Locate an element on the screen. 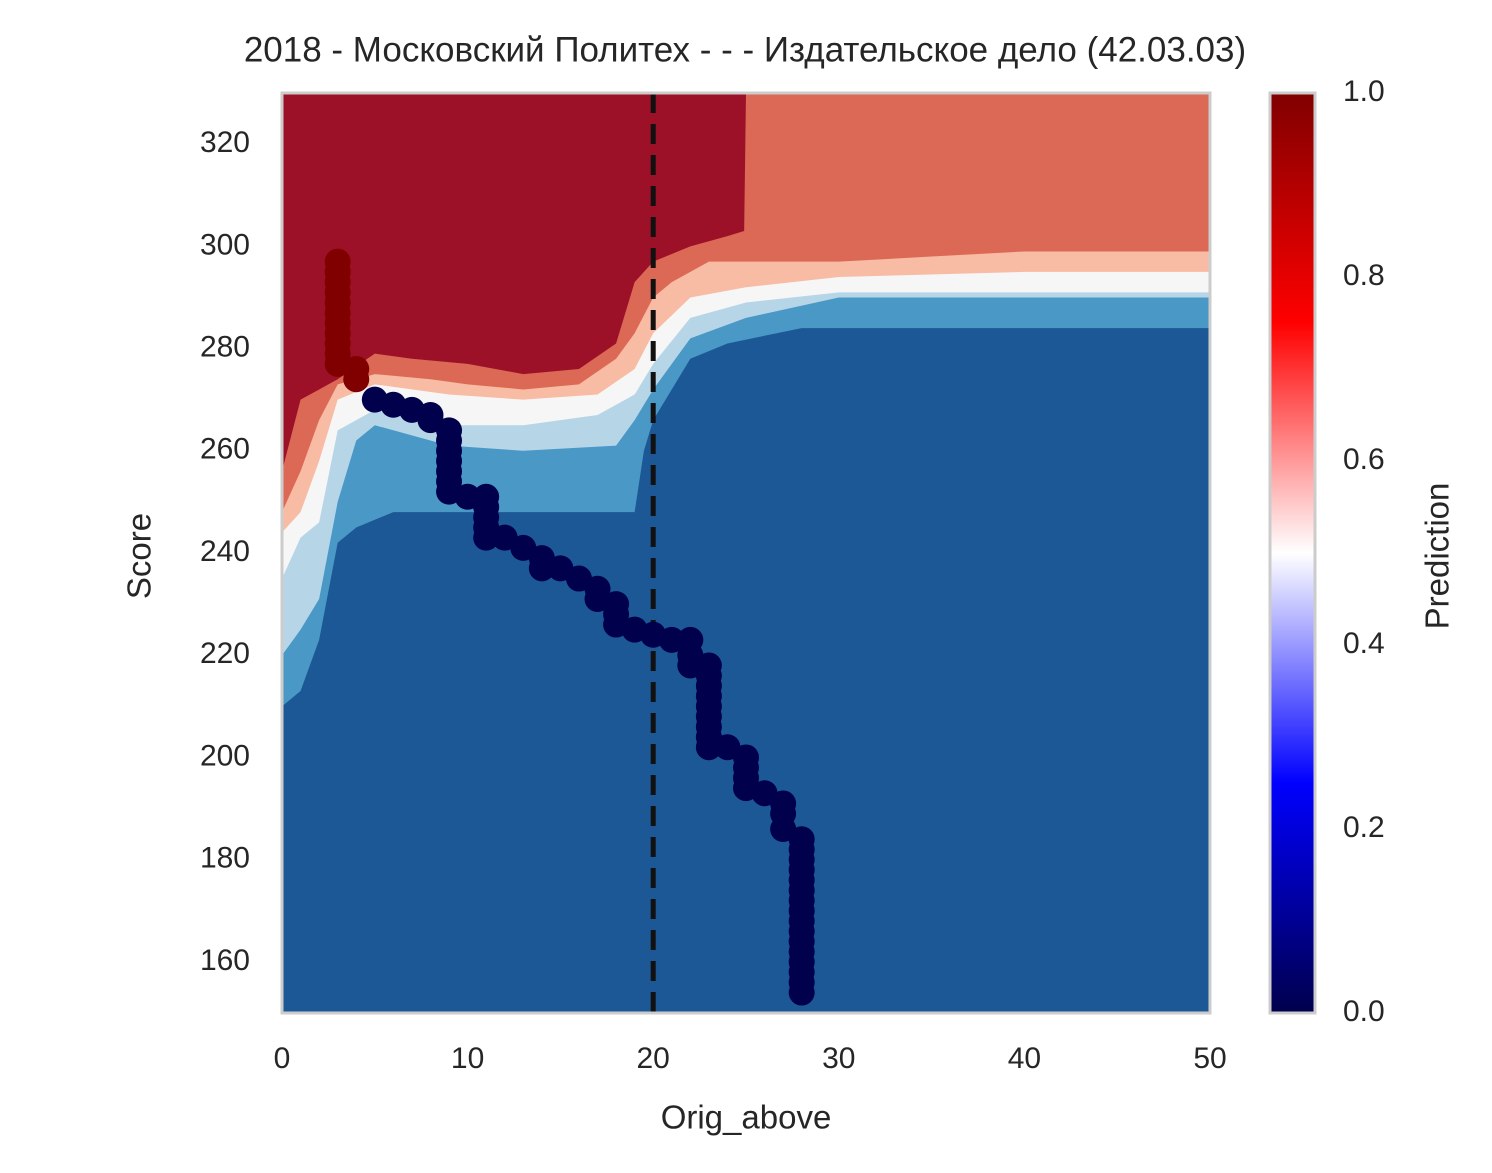 The height and width of the screenshot is (1173, 1492). y-tick-label: 200 is located at coordinates (225, 755).